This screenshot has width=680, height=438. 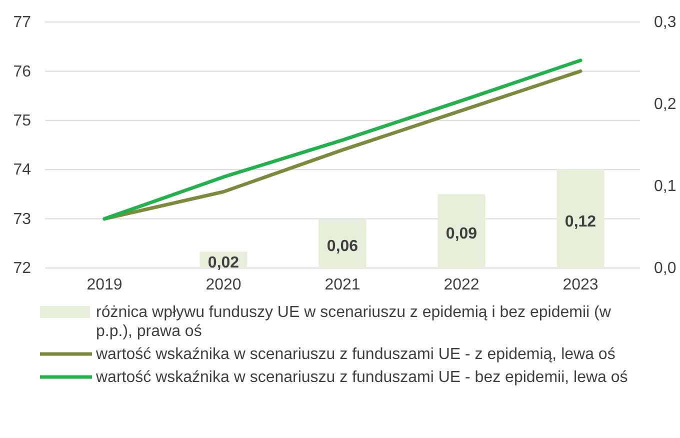 I want to click on x-tick-label: 2023, so click(x=580, y=285).